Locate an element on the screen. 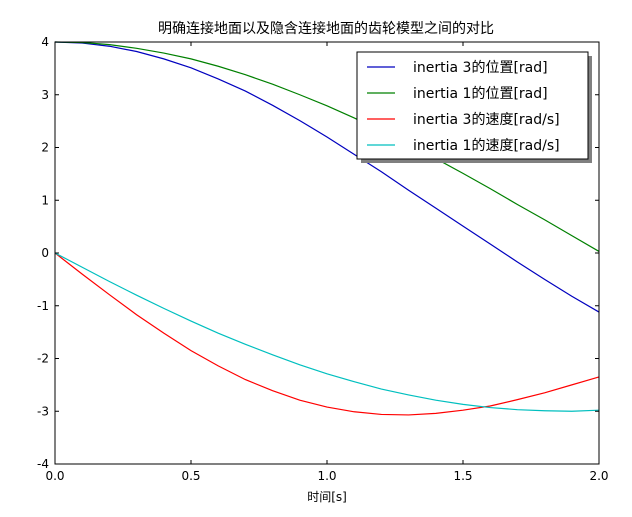 This screenshot has height=517, width=632. legend-box is located at coordinates (472, 105).